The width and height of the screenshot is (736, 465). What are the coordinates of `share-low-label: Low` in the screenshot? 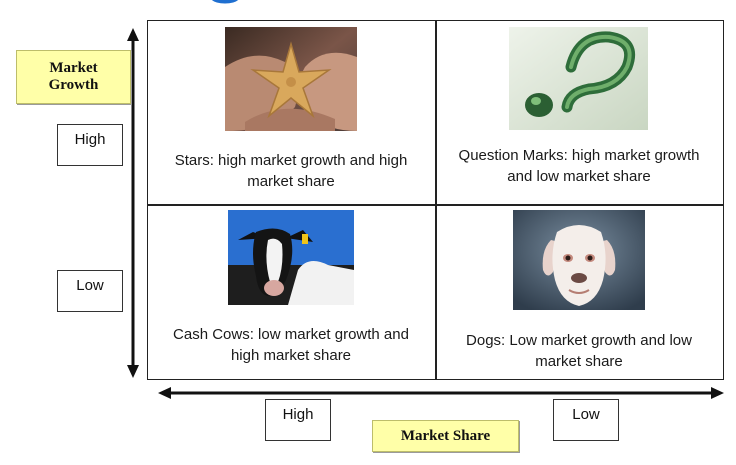 It's located at (586, 414).